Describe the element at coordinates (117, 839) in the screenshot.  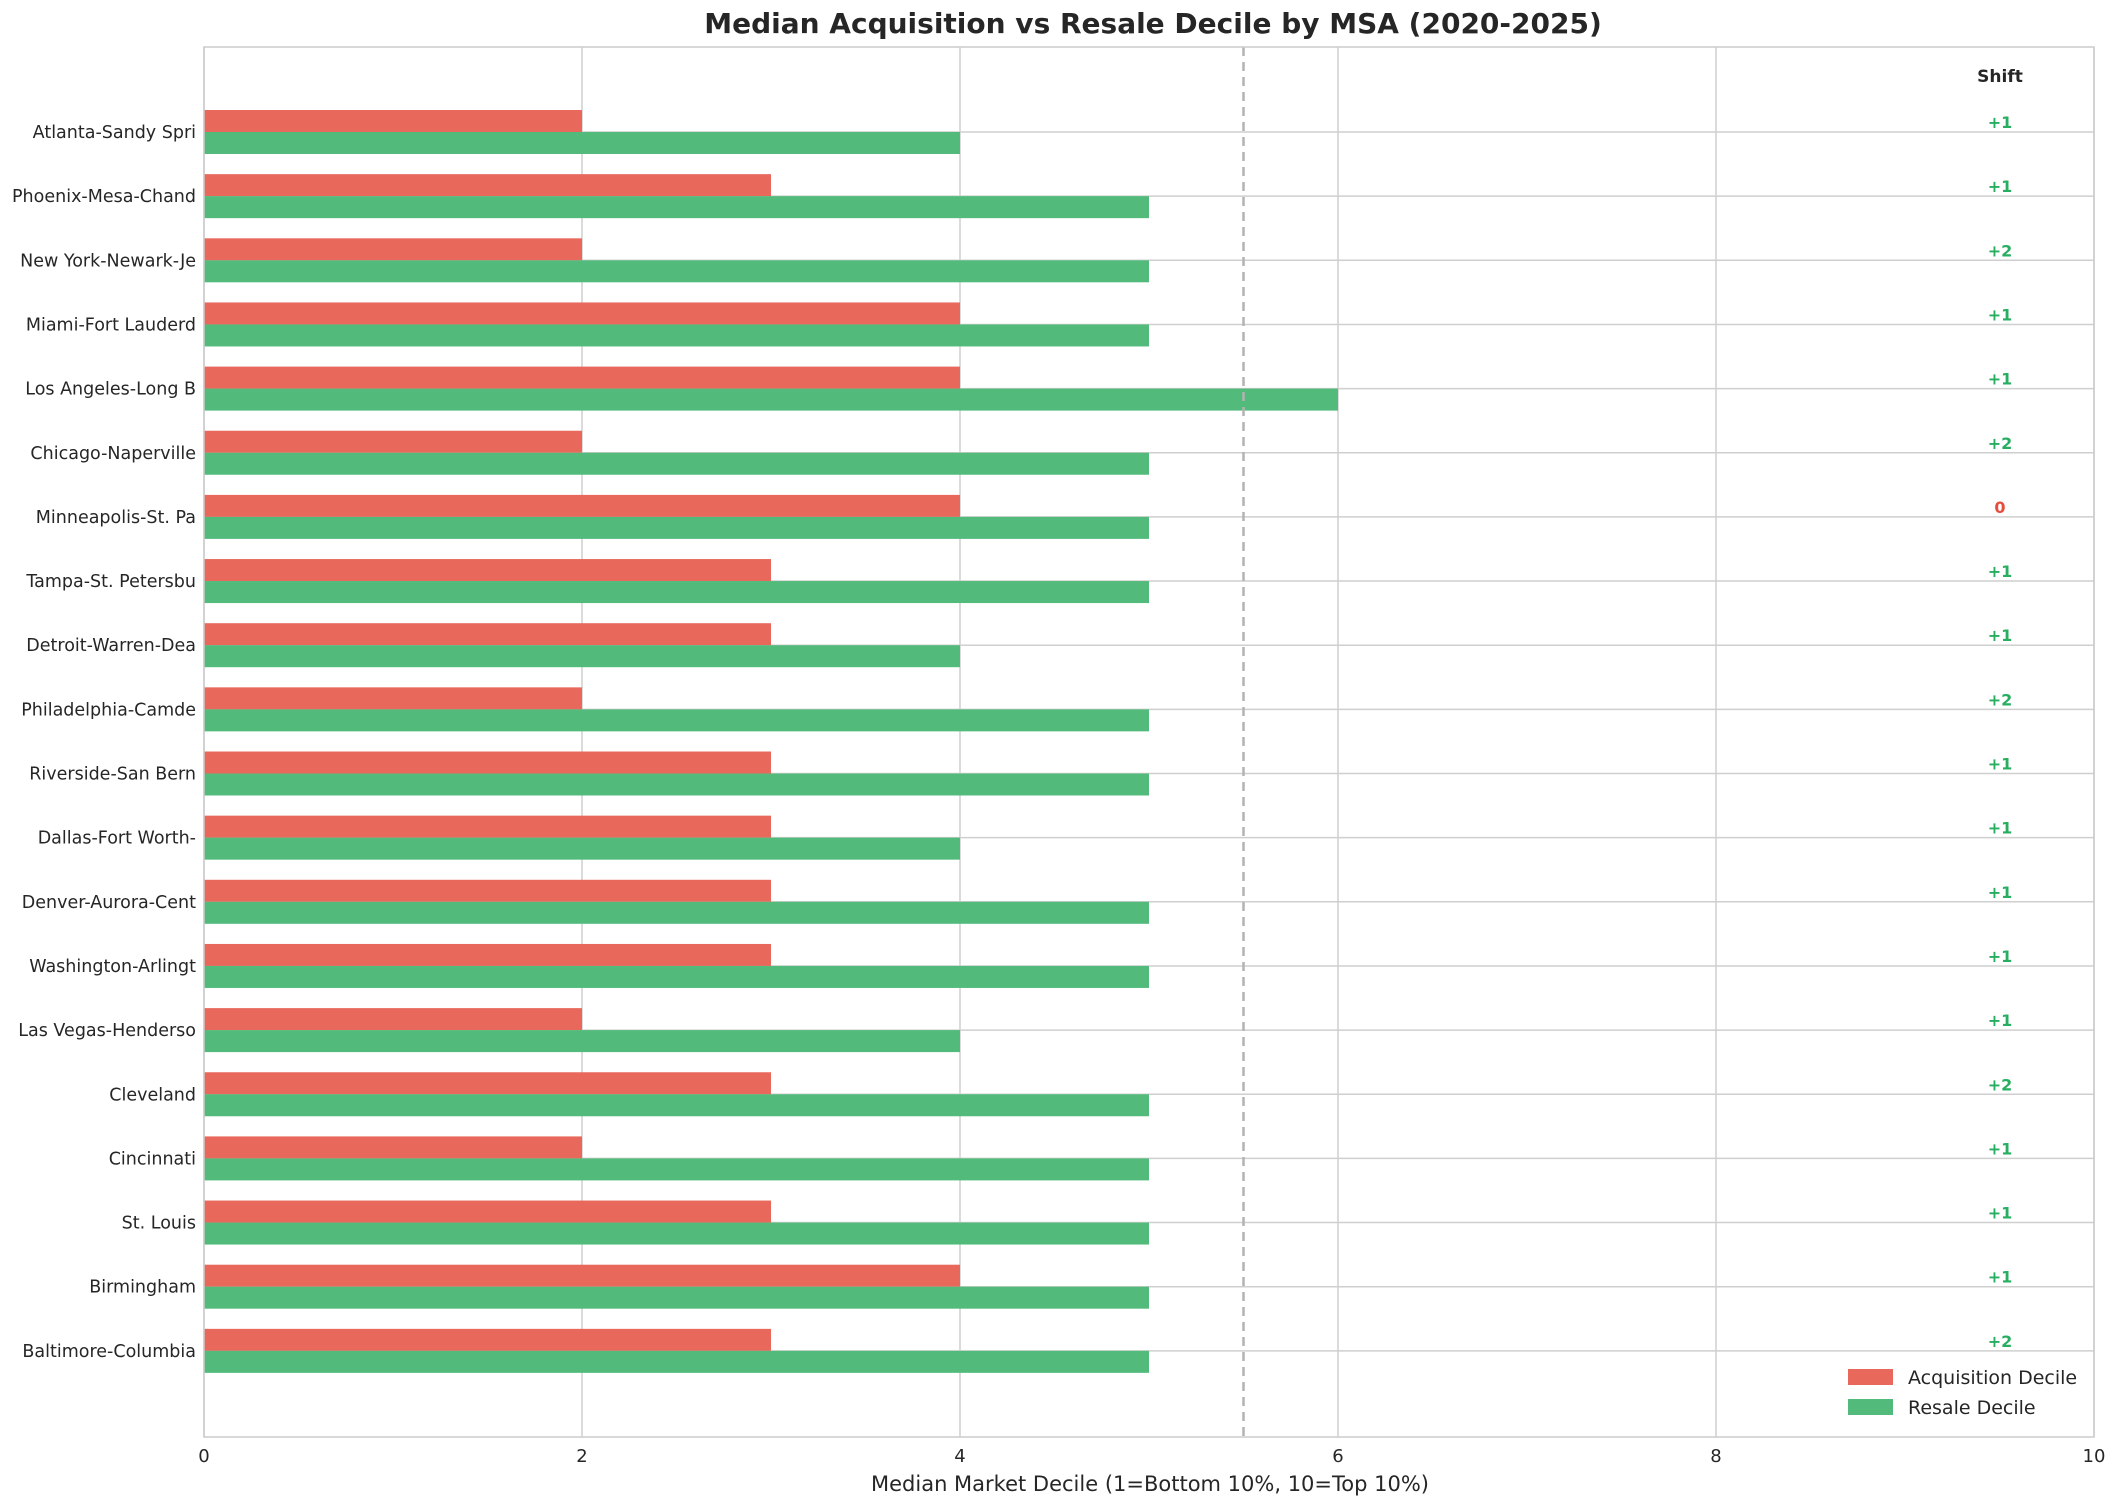
I see `category-label: Dallas-Fort Worth-` at that location.